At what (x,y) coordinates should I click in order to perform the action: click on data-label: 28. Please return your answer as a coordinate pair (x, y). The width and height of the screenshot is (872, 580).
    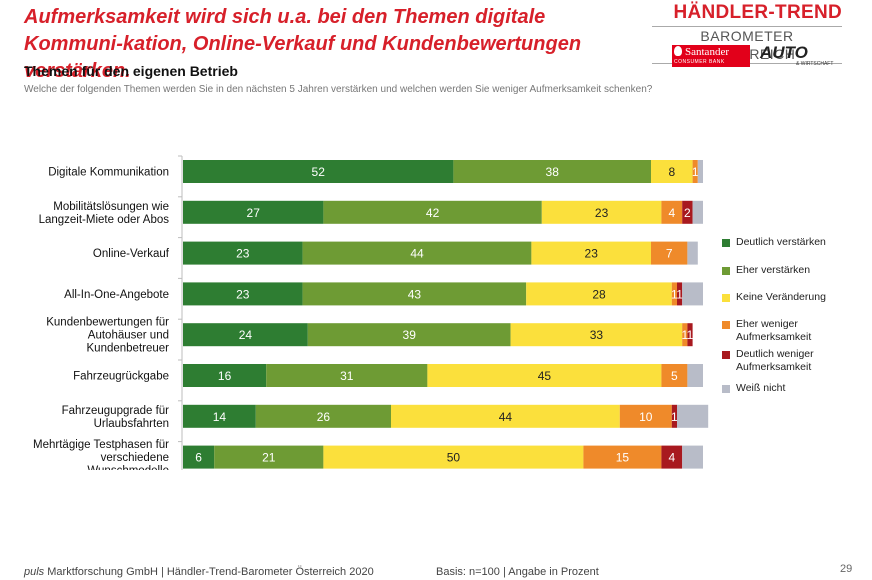
    Looking at the image, I should click on (599, 294).